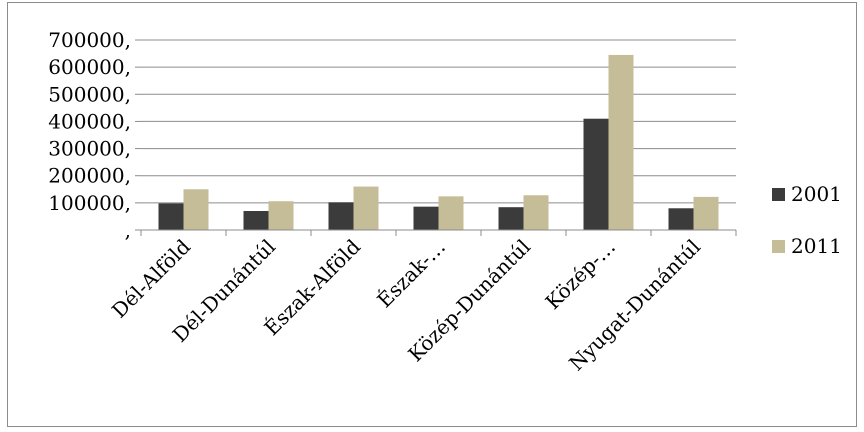 The width and height of the screenshot is (864, 432). What do you see at coordinates (816, 194) in the screenshot?
I see `legend-label-2001: 2001` at bounding box center [816, 194].